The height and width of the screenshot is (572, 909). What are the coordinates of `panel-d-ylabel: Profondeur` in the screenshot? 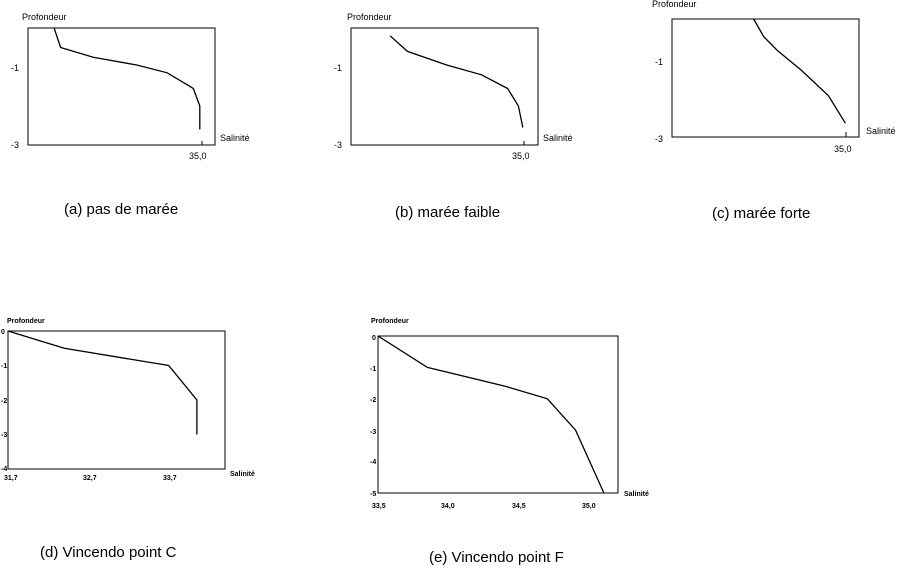 It's located at (26, 321).